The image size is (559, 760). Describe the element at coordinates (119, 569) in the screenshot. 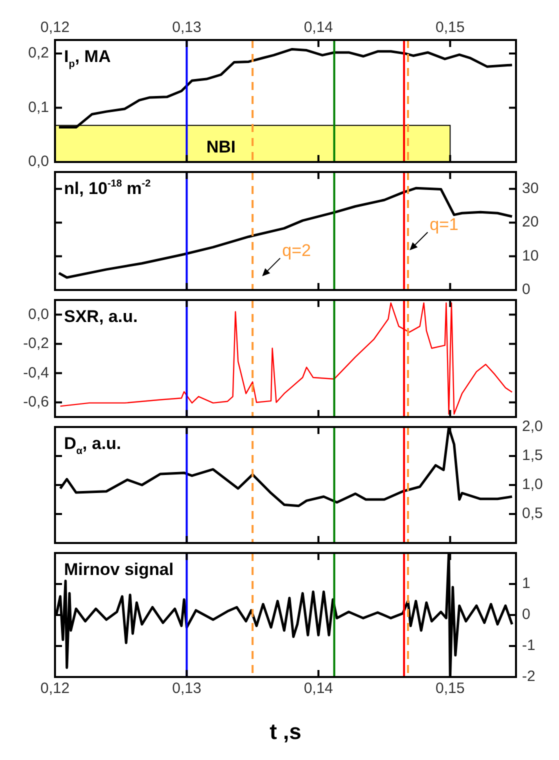

I see `y-axis-title: Mirnov signal` at that location.